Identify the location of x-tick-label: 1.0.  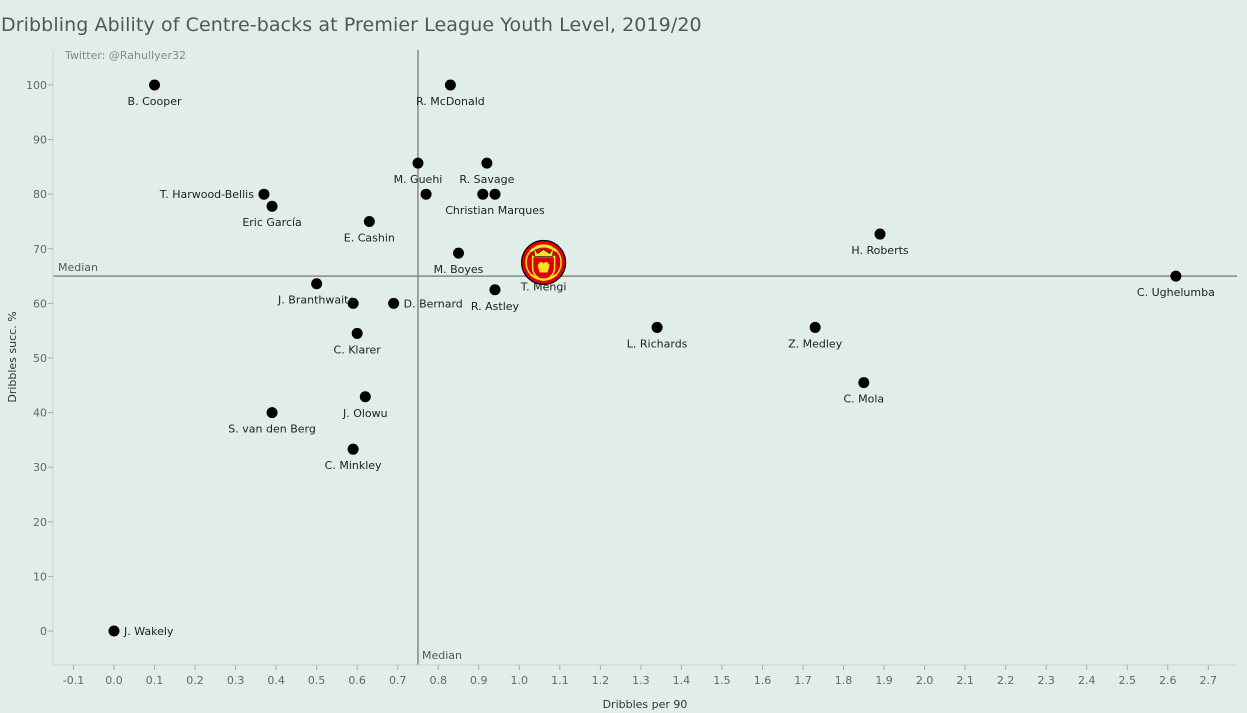
(520, 680).